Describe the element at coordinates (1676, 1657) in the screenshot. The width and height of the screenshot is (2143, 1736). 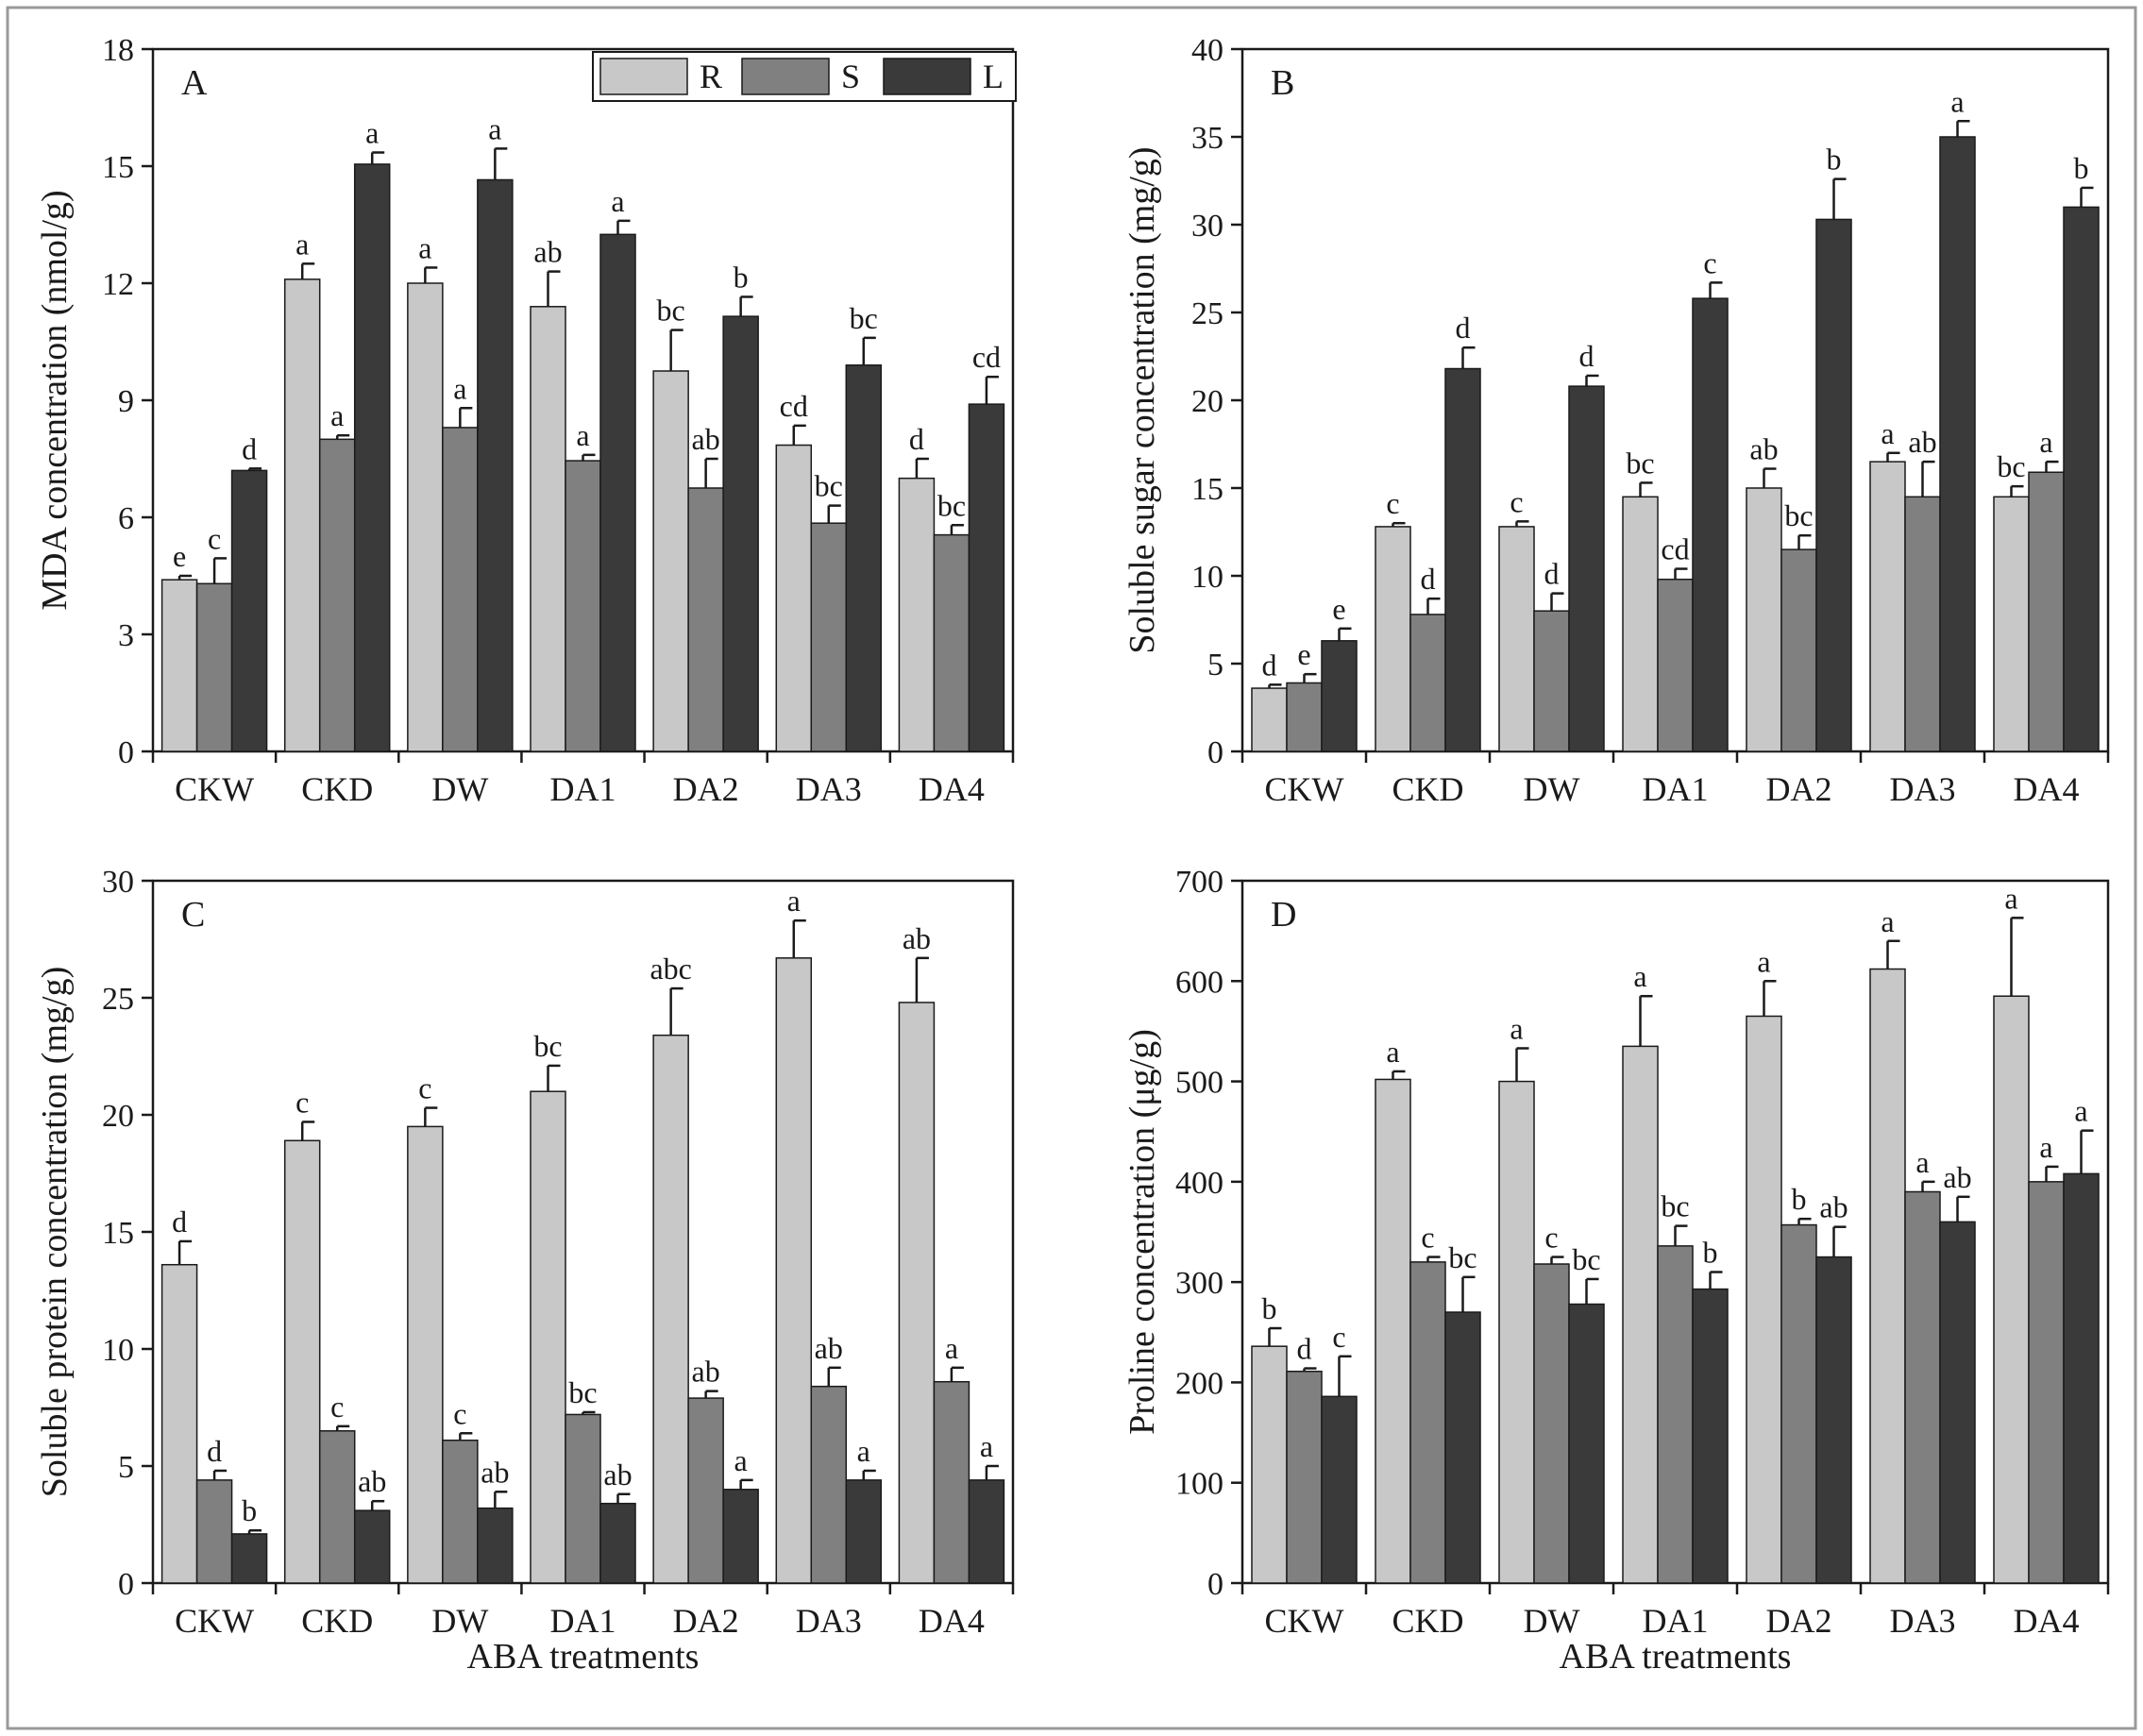
I see `x-axis-title: ABA treatments` at that location.